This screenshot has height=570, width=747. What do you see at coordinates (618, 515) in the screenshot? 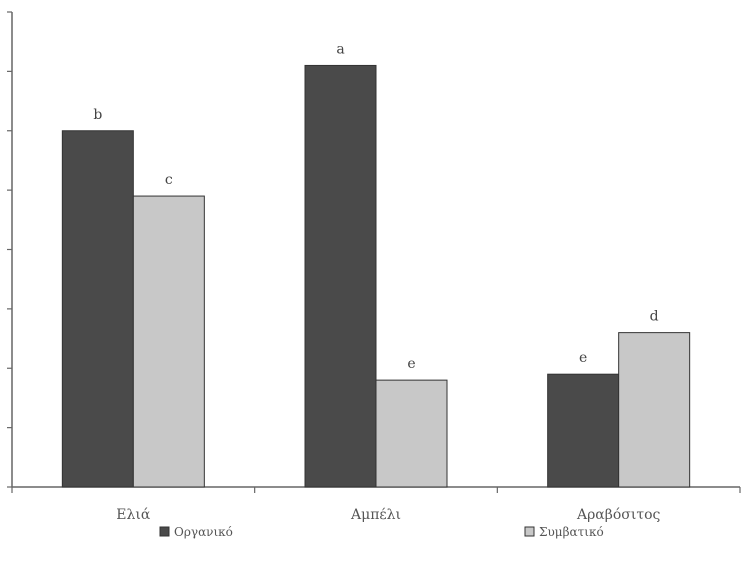
I see `x-tick-label-2: Αραβόσιτος` at bounding box center [618, 515].